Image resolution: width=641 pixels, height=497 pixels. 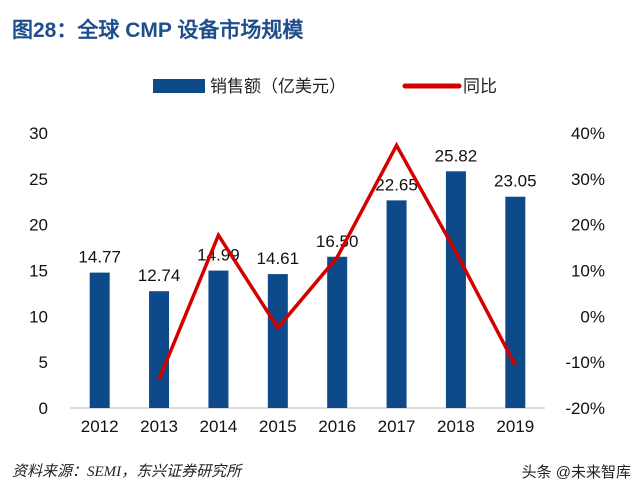 What do you see at coordinates (278, 258) in the screenshot?
I see `bar-label-2015: 14.61` at bounding box center [278, 258].